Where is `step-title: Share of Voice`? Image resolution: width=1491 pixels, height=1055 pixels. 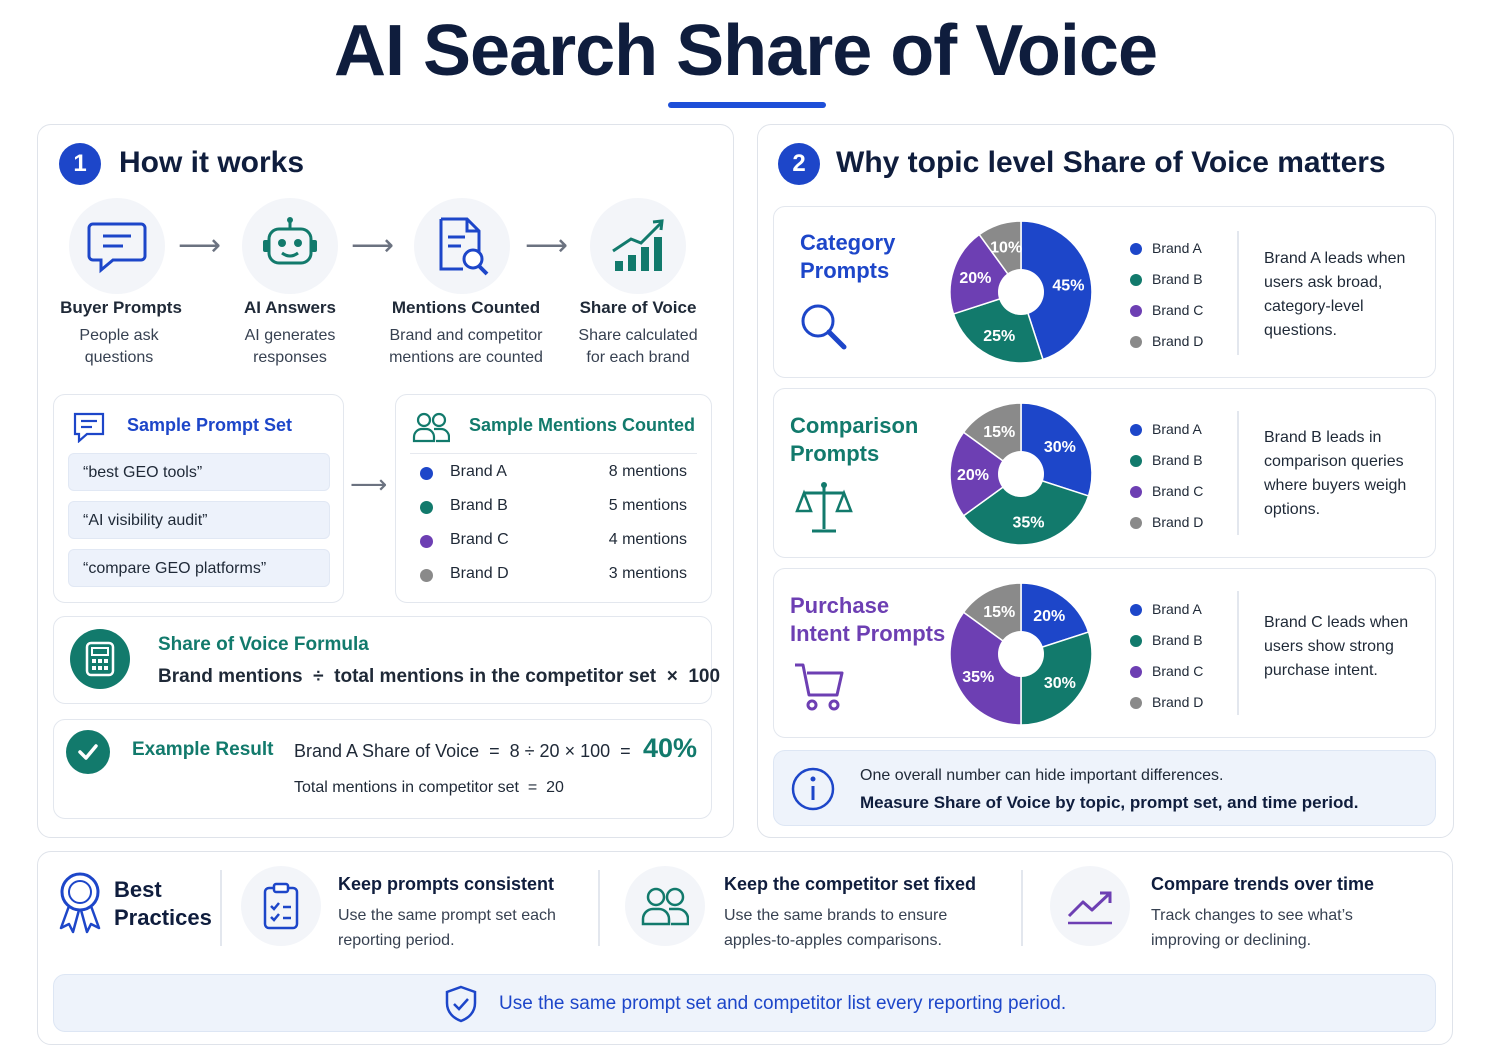
step-title: Share of Voice is located at coordinates (638, 307).